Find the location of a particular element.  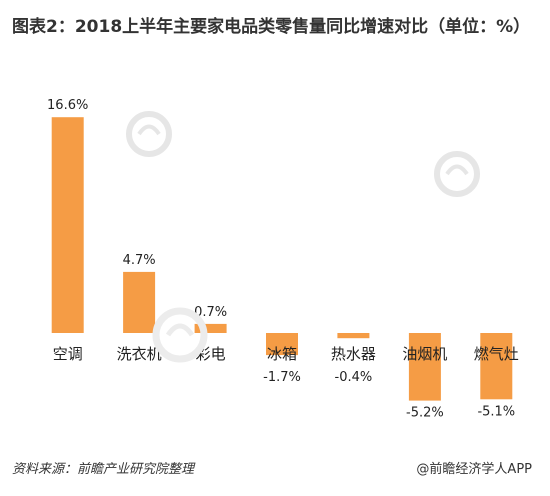

value-label: 4.7% is located at coordinates (139, 260).